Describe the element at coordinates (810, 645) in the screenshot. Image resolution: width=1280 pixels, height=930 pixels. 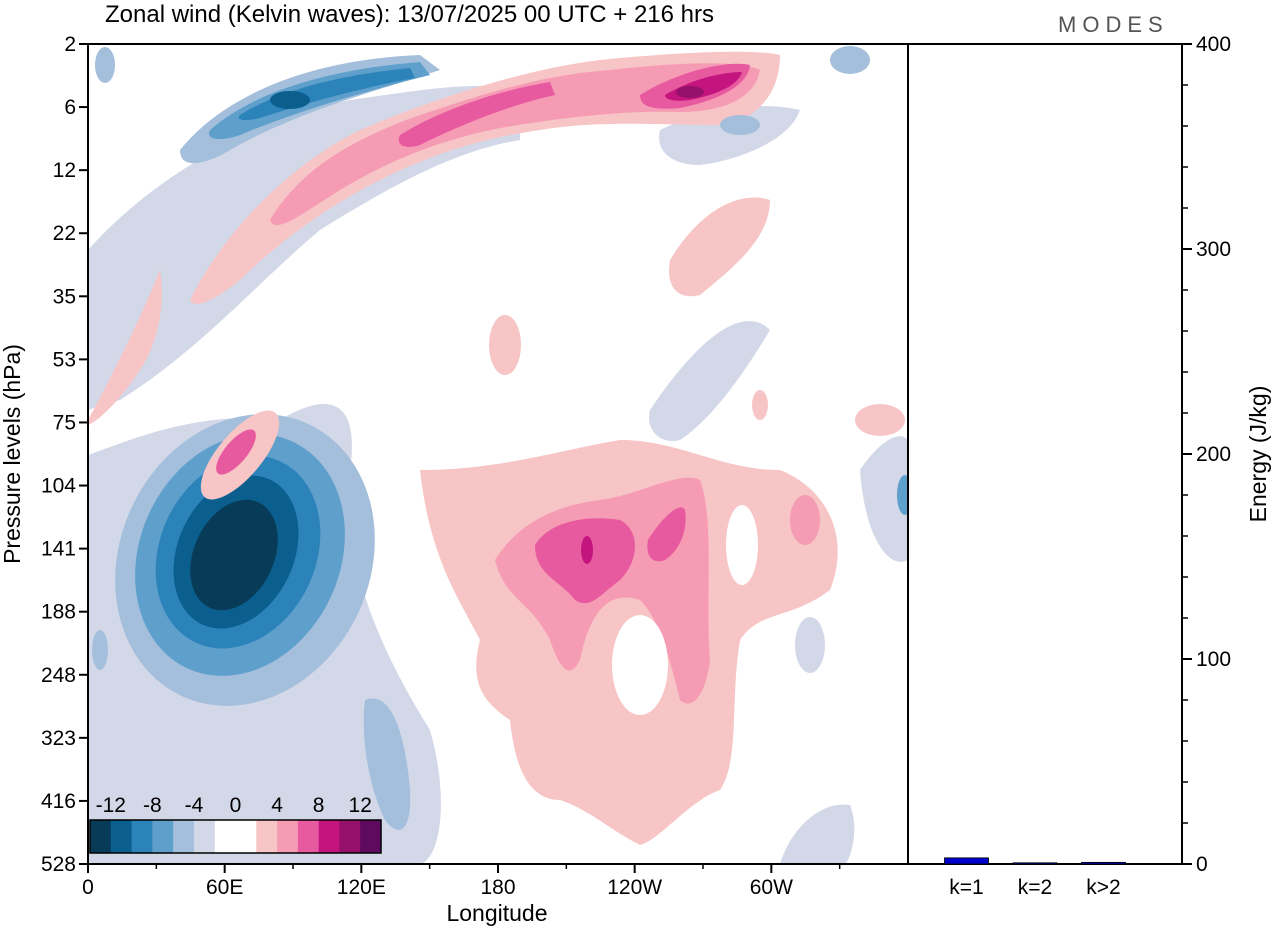
I see `neg-spot-right-lower` at that location.